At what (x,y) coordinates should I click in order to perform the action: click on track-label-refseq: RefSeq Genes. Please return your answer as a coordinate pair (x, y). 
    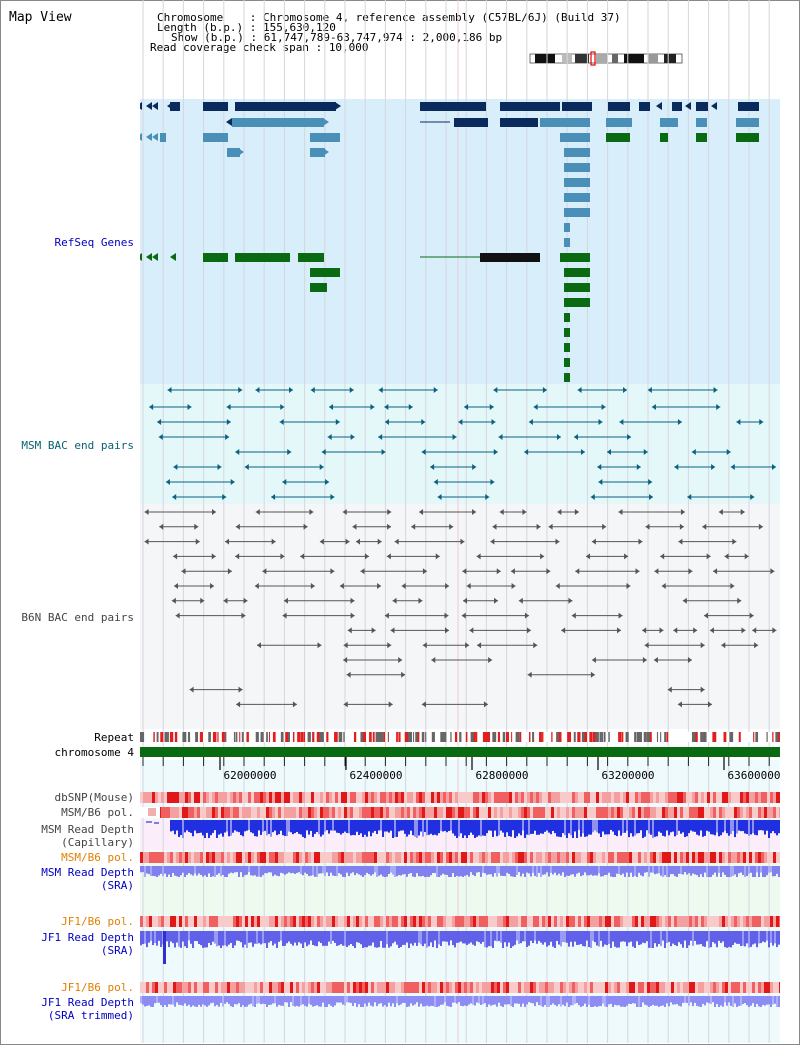
    Looking at the image, I should click on (94, 242).